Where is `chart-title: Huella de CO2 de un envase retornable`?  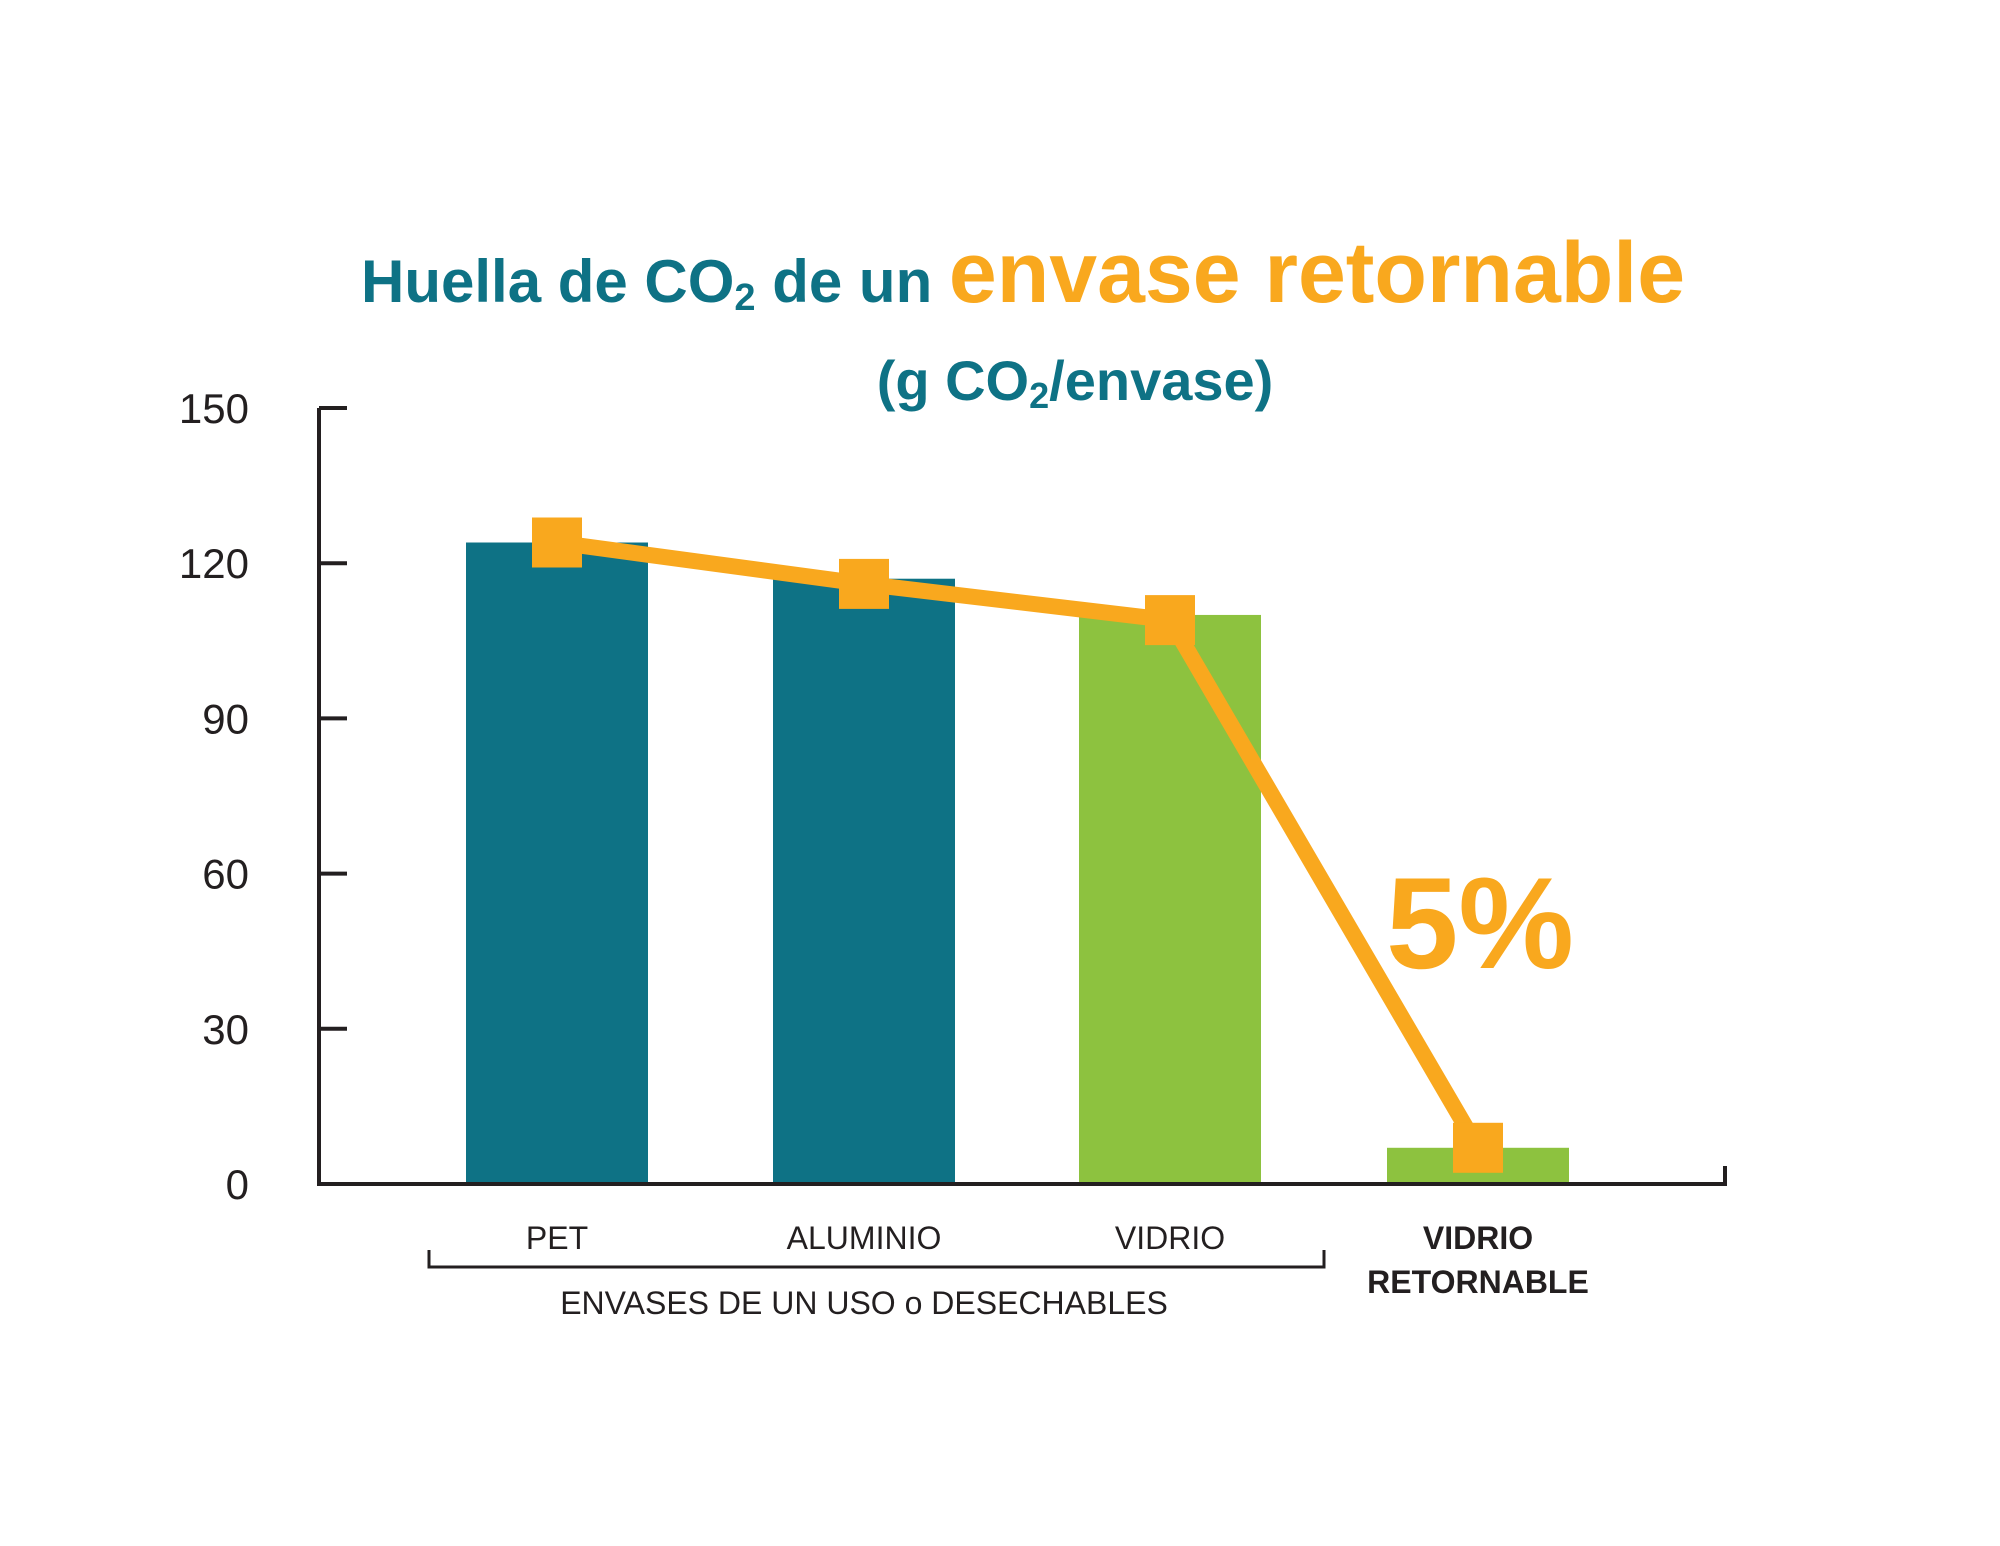 chart-title: Huella de CO2 de un envase retornable is located at coordinates (1023, 273).